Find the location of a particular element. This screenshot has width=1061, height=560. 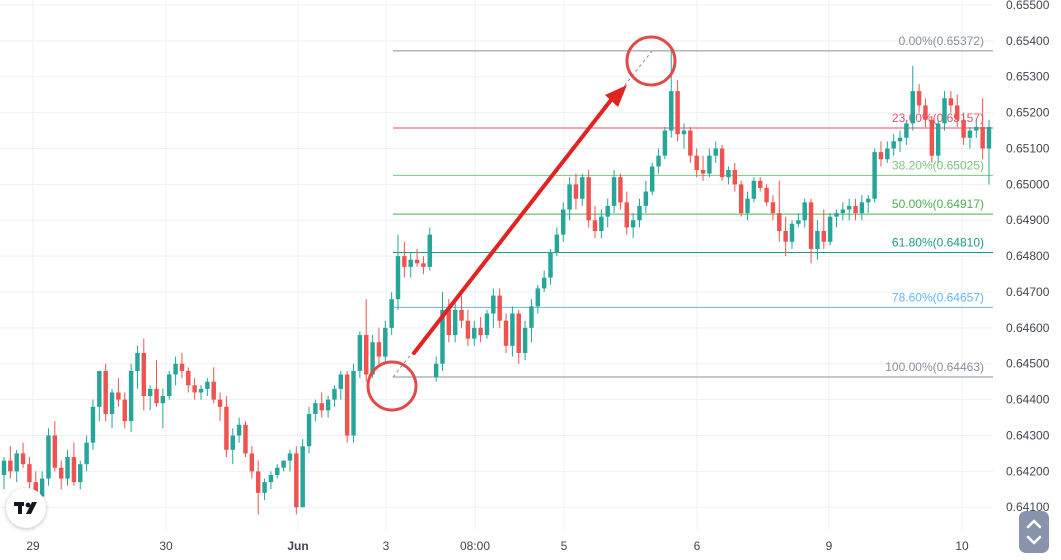

y-tick-label: 0.64500 is located at coordinates (1028, 364).